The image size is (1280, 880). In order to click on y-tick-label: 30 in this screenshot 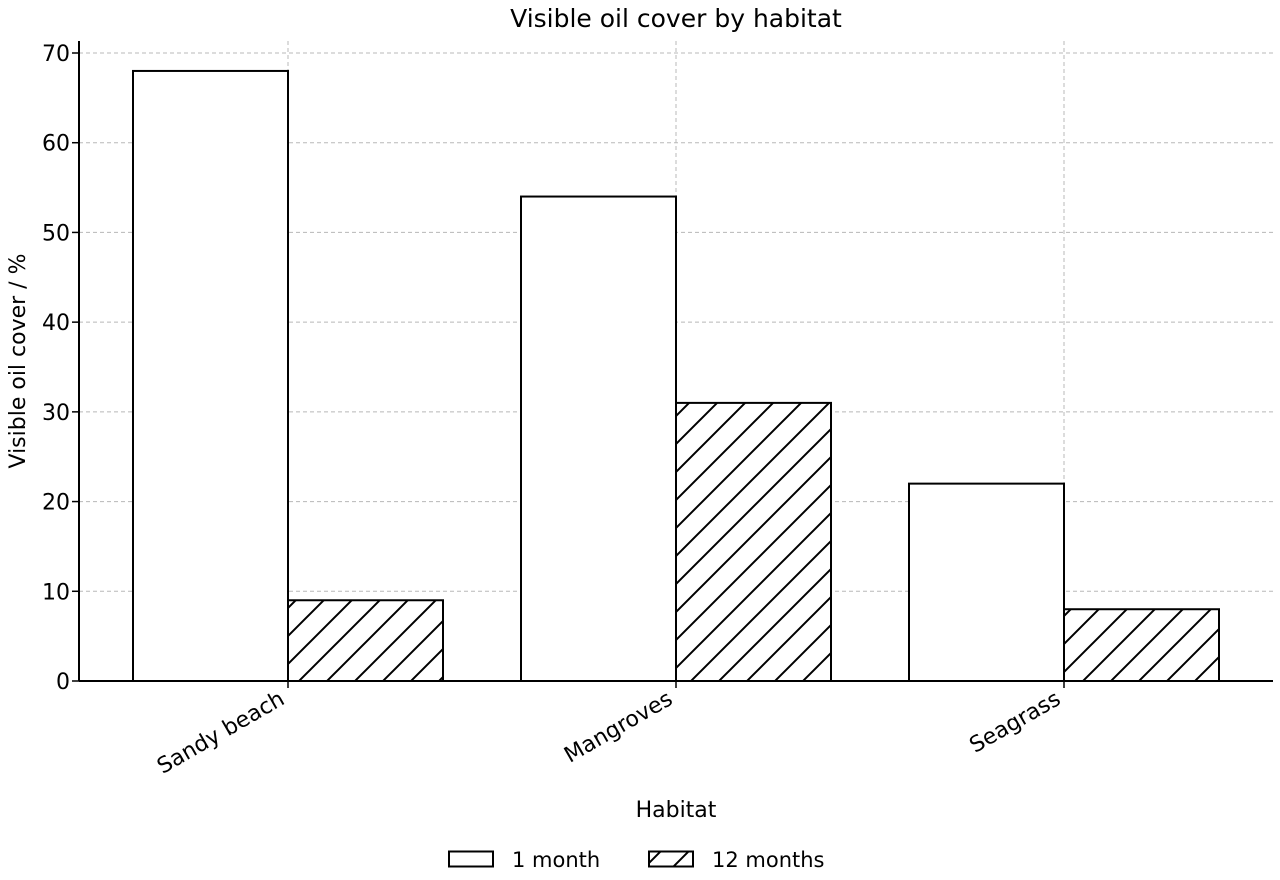, I will do `click(56, 413)`.